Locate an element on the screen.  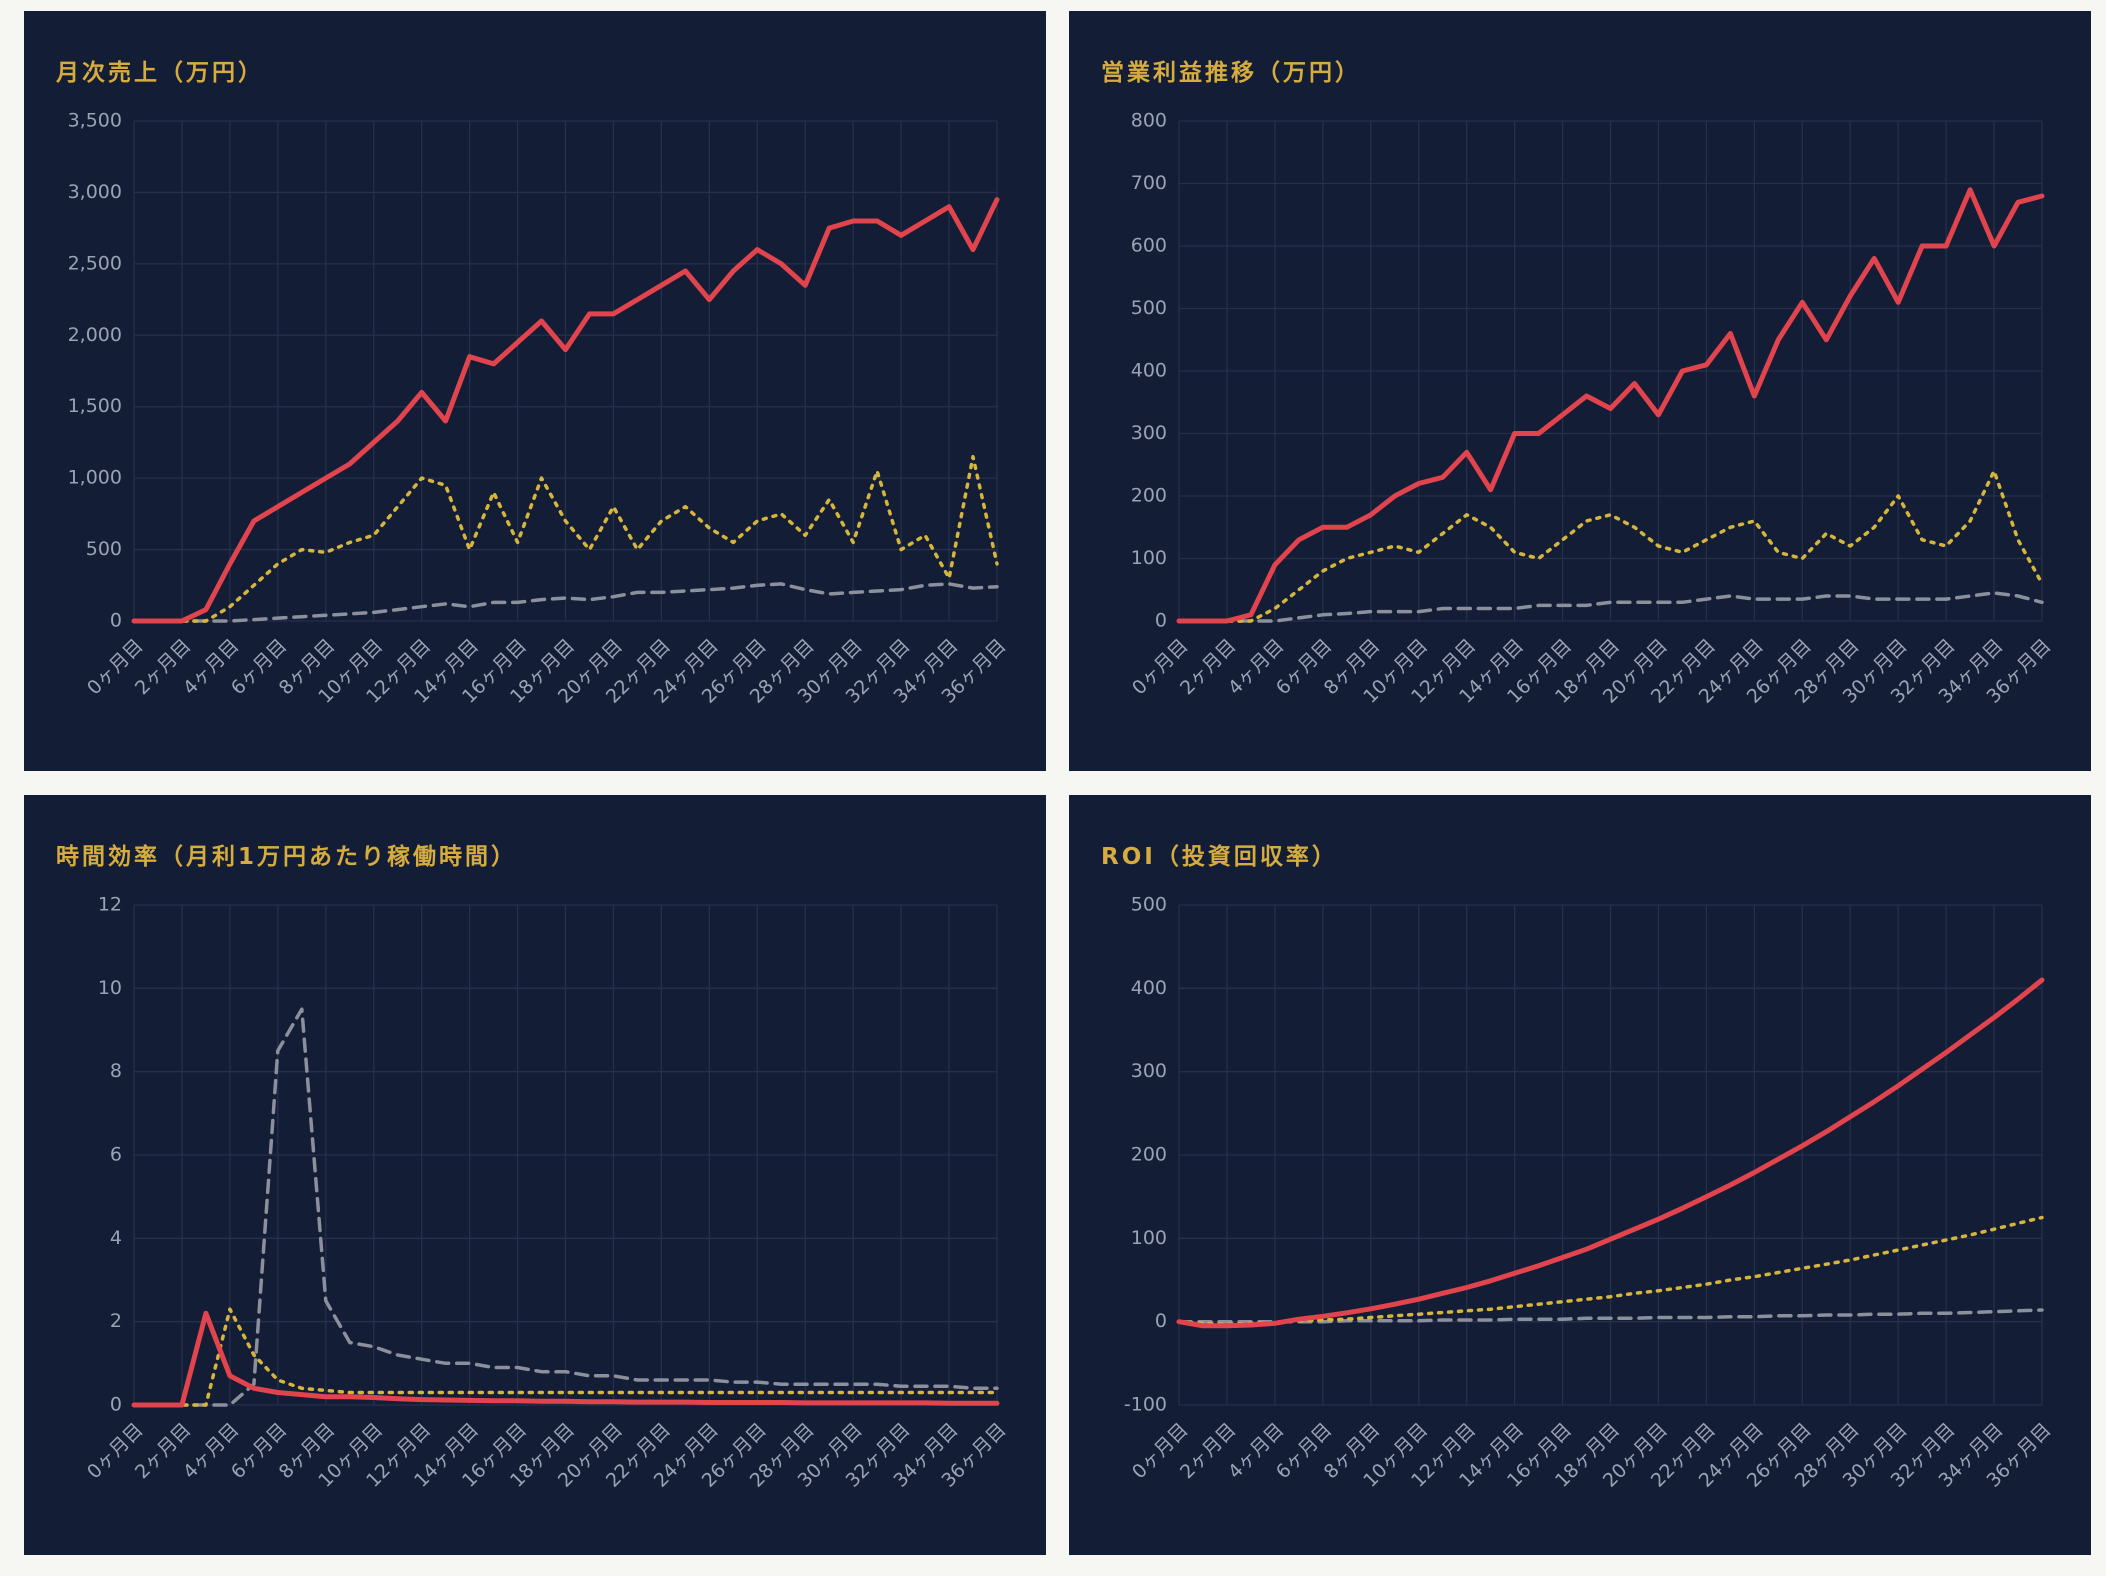
y-tick-label: 1,000 is located at coordinates (95, 478).